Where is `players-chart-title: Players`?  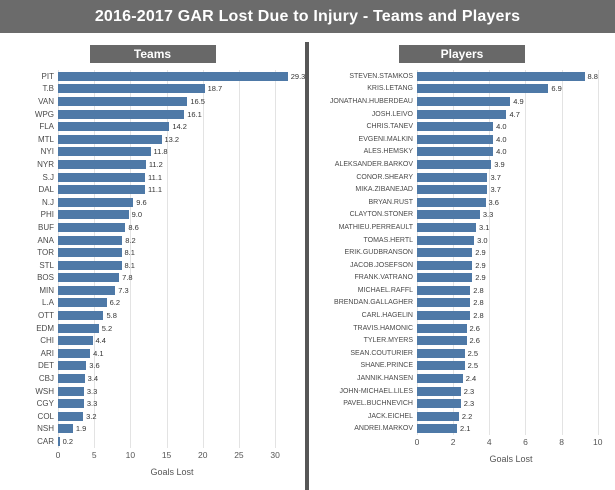
players-chart-title: Players is located at coordinates (462, 54).